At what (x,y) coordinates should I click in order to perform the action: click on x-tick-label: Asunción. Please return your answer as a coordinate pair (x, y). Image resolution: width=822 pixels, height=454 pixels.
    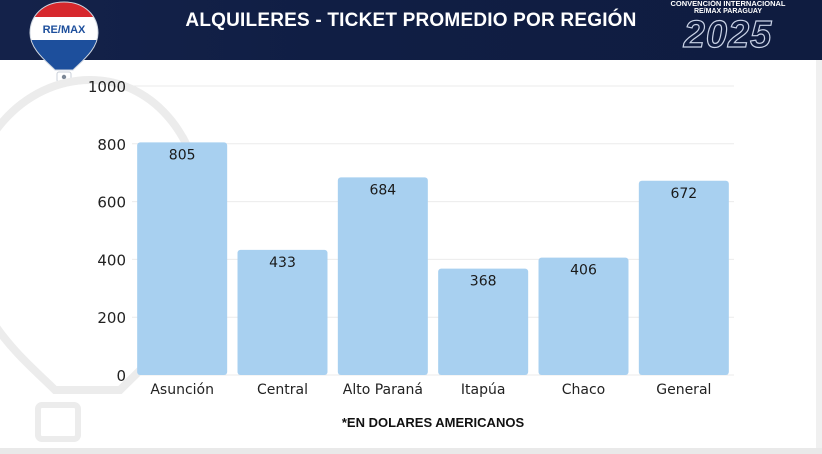
    Looking at the image, I should click on (182, 390).